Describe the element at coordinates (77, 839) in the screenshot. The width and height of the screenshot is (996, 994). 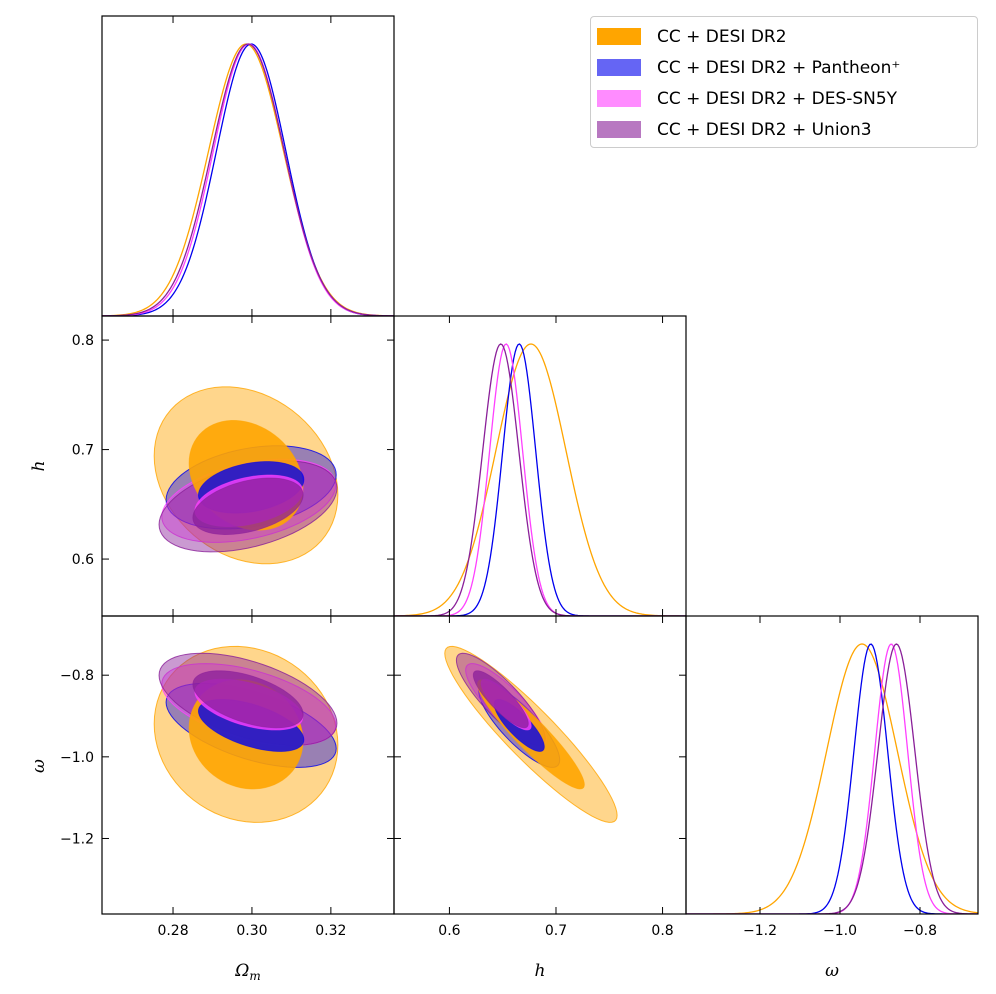
I see `y-tick-label: −1.2` at that location.